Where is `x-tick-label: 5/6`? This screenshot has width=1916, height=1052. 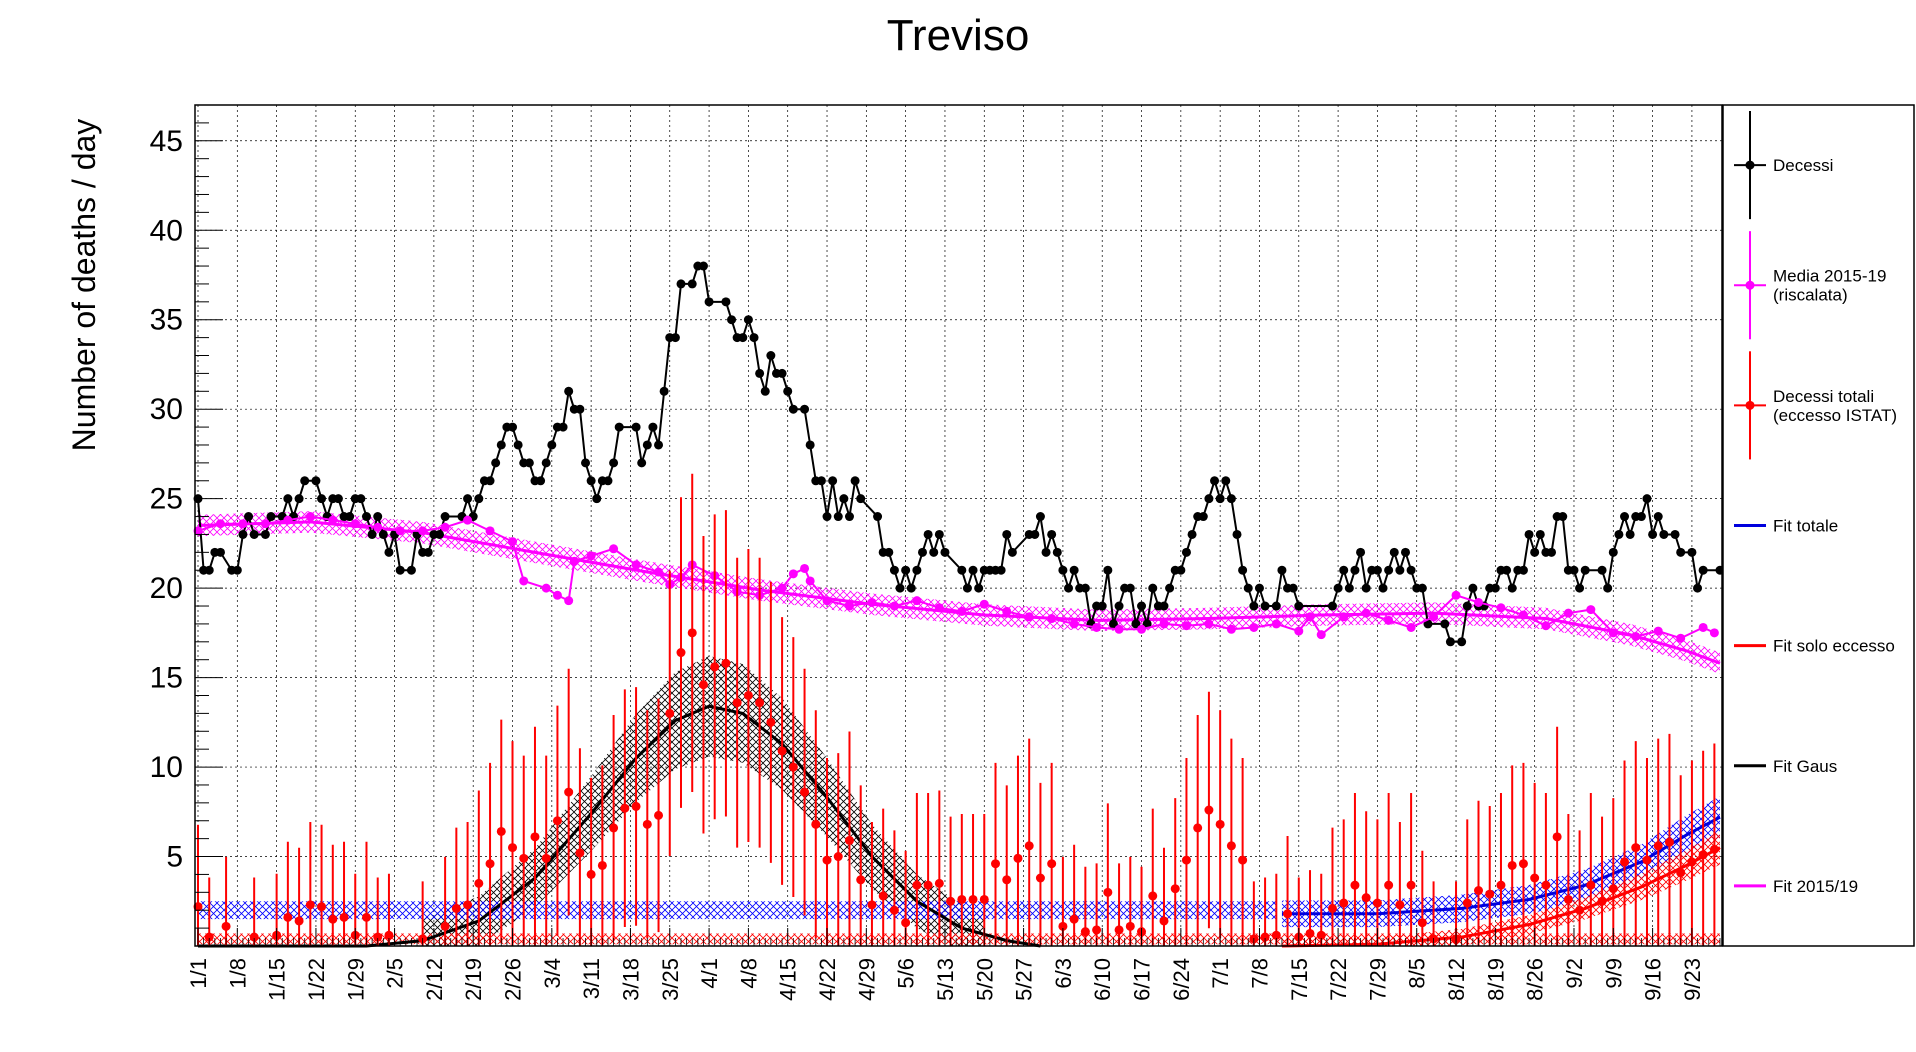
x-tick-label: 5/6 is located at coordinates (906, 973).